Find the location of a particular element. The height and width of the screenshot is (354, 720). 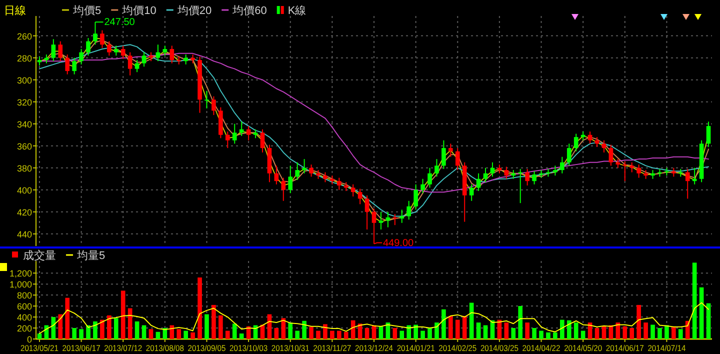

line-series is located at coordinates (374, 318).